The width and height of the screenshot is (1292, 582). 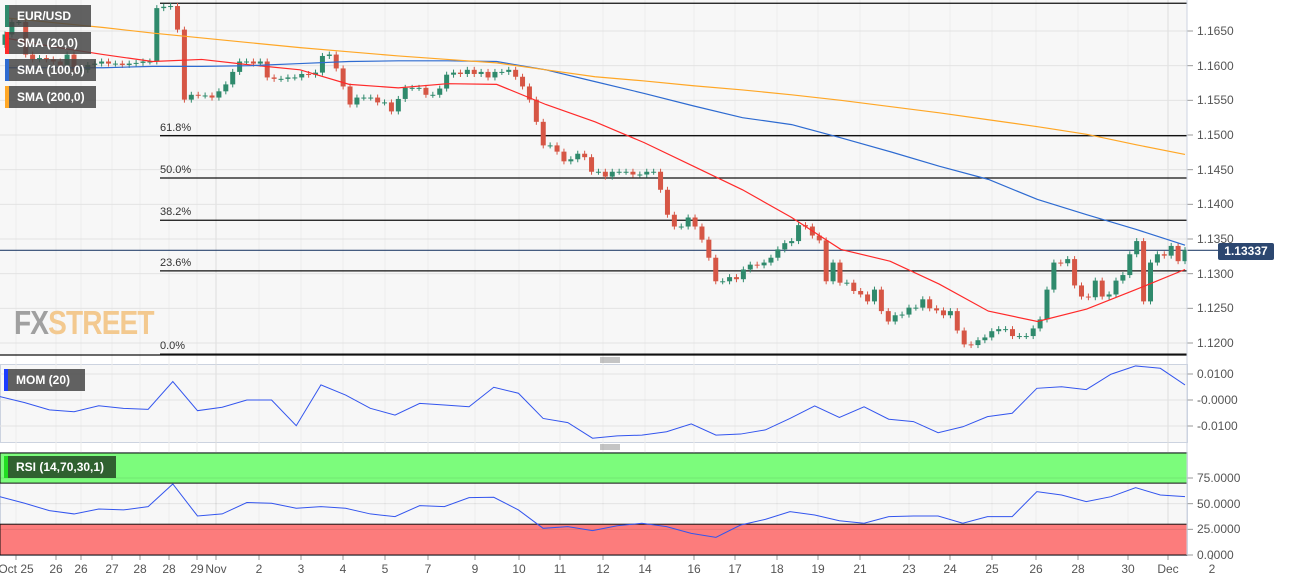 What do you see at coordinates (1215, 238) in the screenshot?
I see `y-tick-label: 1.1350` at bounding box center [1215, 238].